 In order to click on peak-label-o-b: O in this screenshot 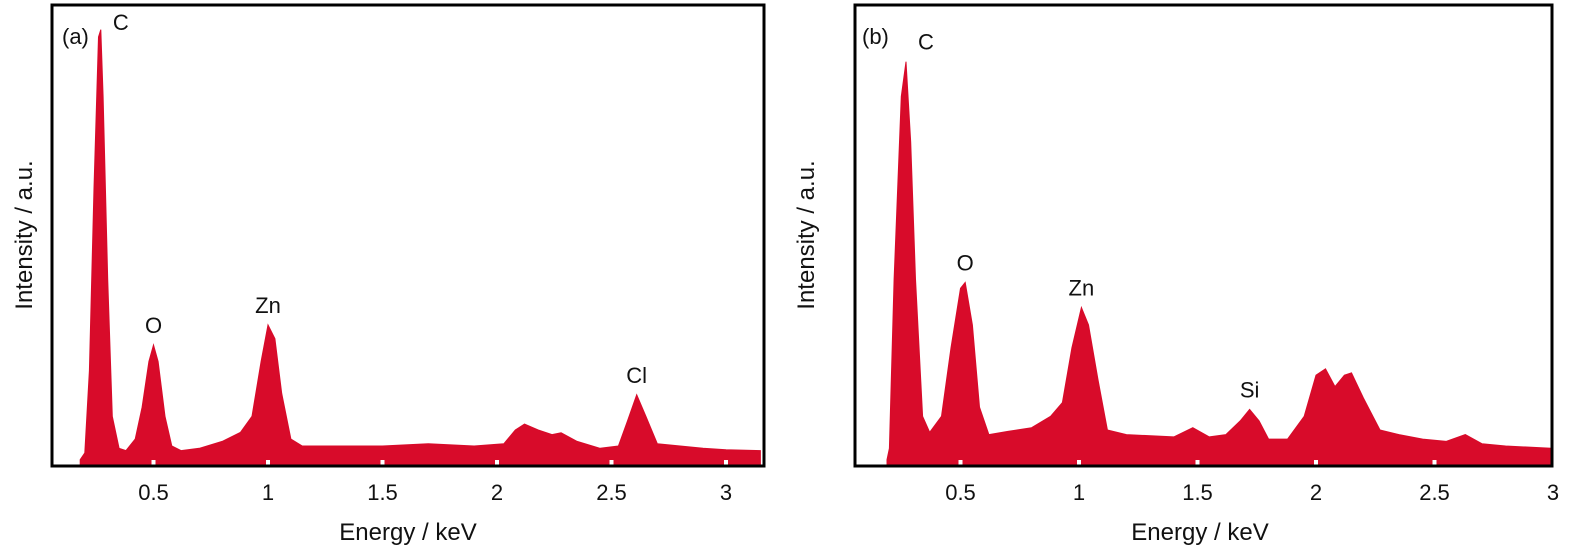, I will do `click(965, 262)`.